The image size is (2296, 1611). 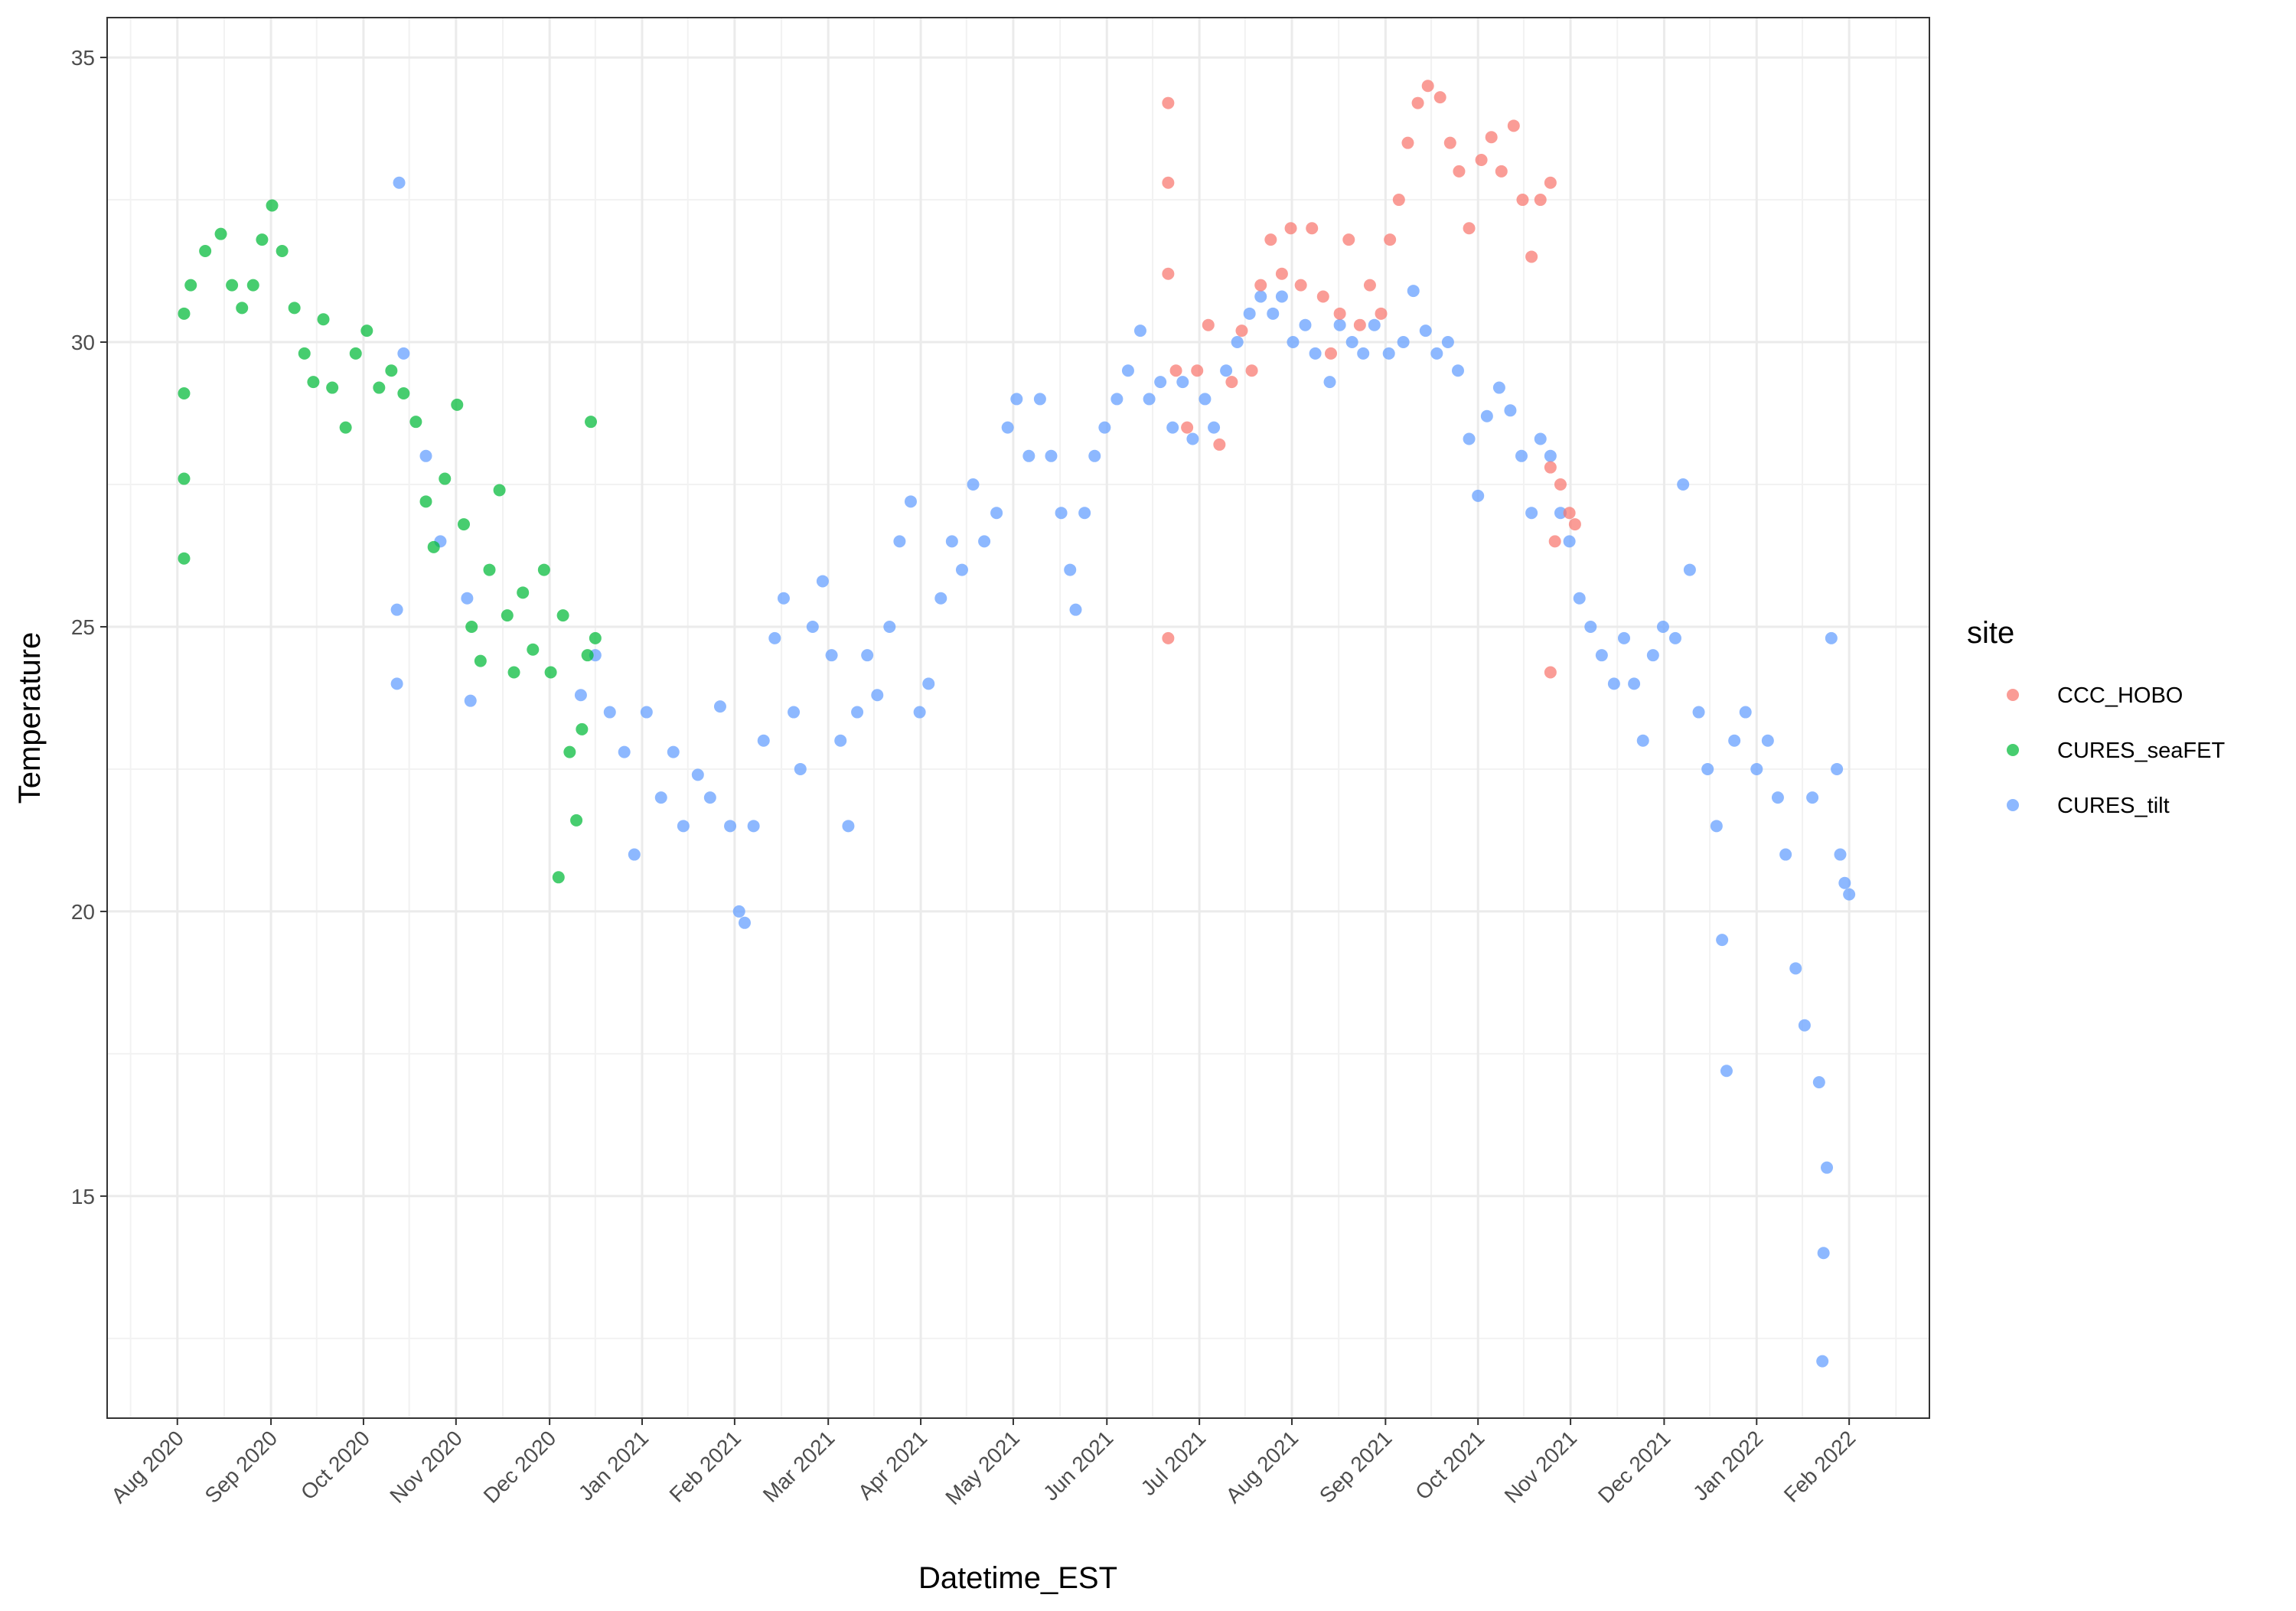 I want to click on y-axis-title: Temperature, so click(x=30, y=718).